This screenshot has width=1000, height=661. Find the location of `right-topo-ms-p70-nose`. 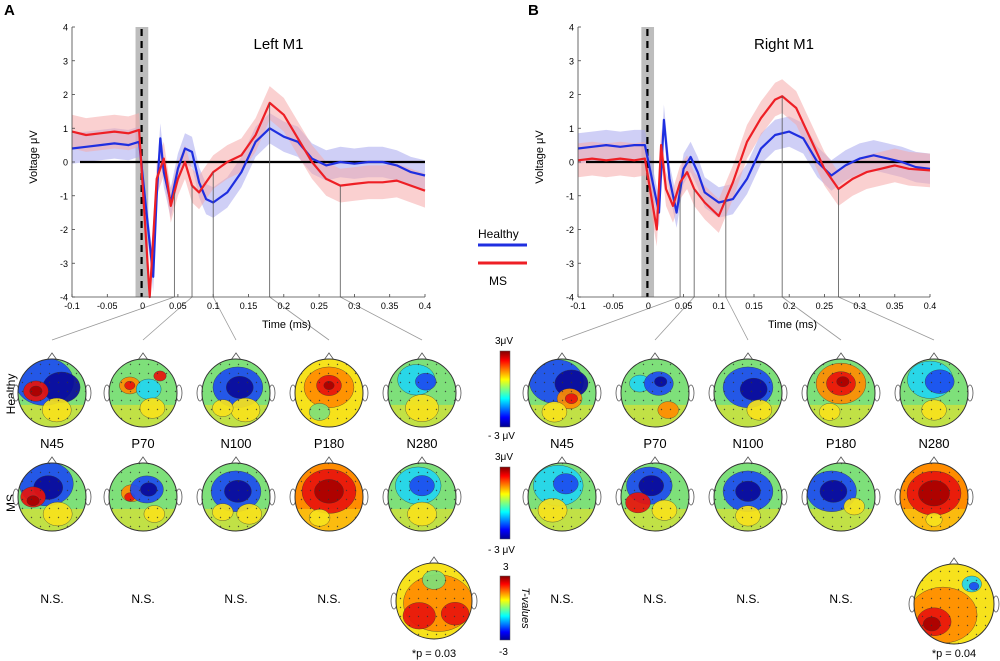

right-topo-ms-p70-nose is located at coordinates (655, 460).